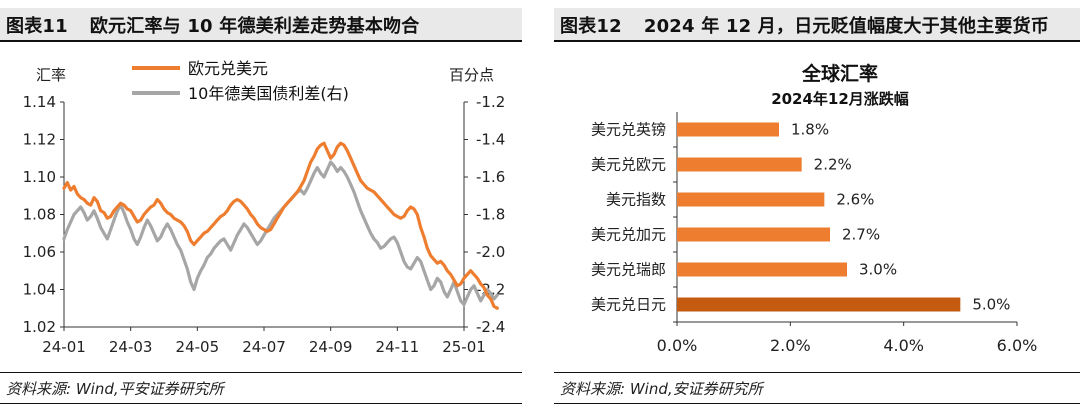  What do you see at coordinates (131, 347) in the screenshot?
I see `x-tick-label: 24-03` at bounding box center [131, 347].